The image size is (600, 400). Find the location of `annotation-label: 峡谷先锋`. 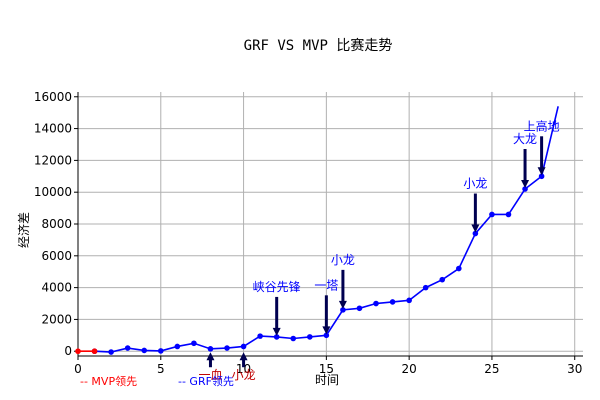

annotation-label: 峡谷先锋 is located at coordinates (277, 287).